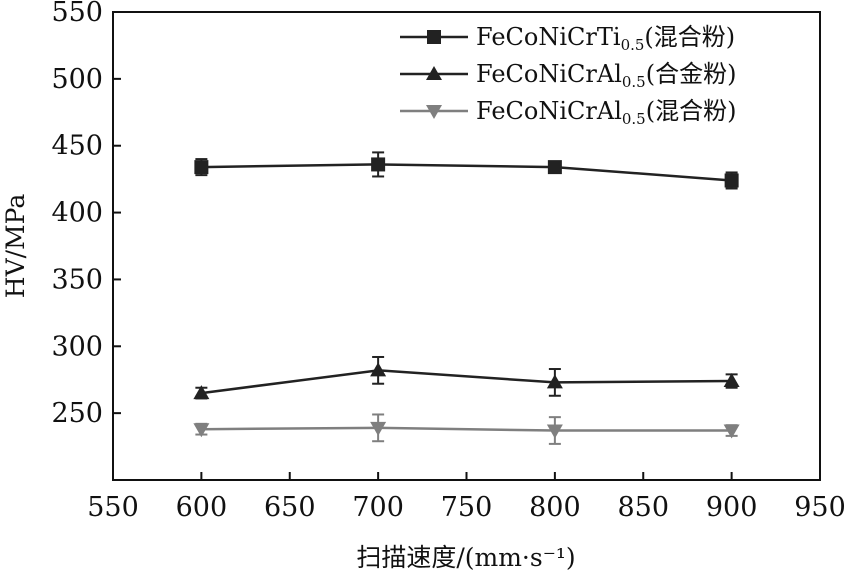  What do you see at coordinates (643, 507) in the screenshot?
I see `x-tick-label: 850` at bounding box center [643, 507].